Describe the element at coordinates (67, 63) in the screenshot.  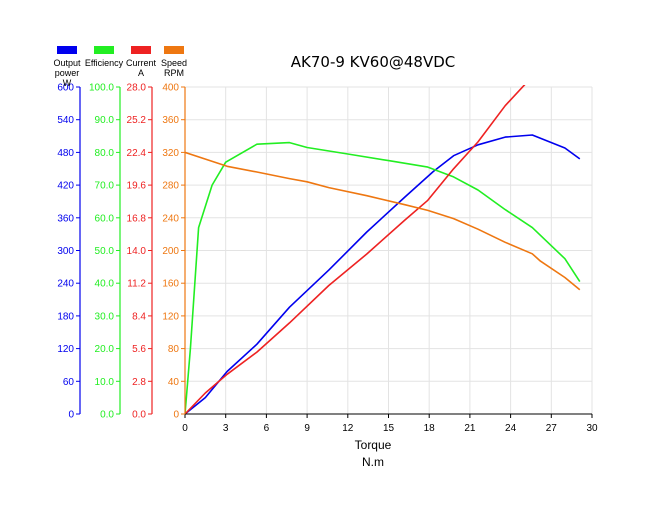
I see `legend-label: Output` at that location.